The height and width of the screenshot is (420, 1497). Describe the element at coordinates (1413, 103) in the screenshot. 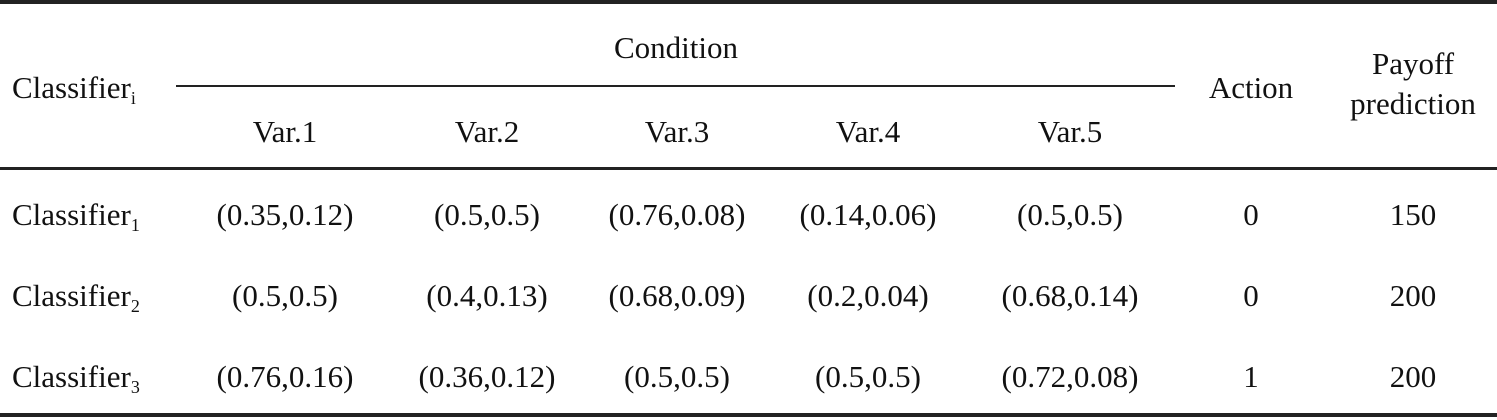

I see `header-payoff-line2: prediction` at that location.